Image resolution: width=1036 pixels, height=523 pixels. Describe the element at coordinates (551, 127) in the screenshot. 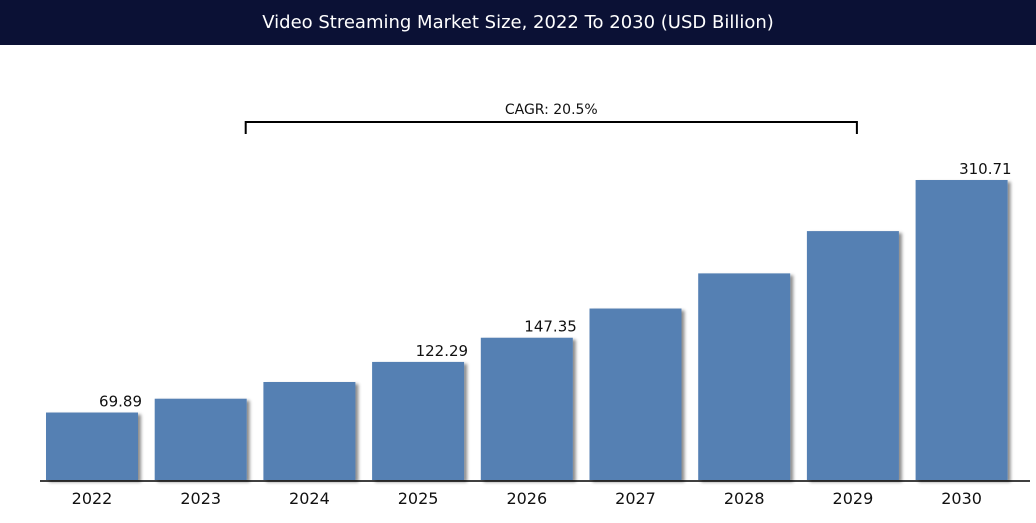

I see `cagr-bracket` at that location.